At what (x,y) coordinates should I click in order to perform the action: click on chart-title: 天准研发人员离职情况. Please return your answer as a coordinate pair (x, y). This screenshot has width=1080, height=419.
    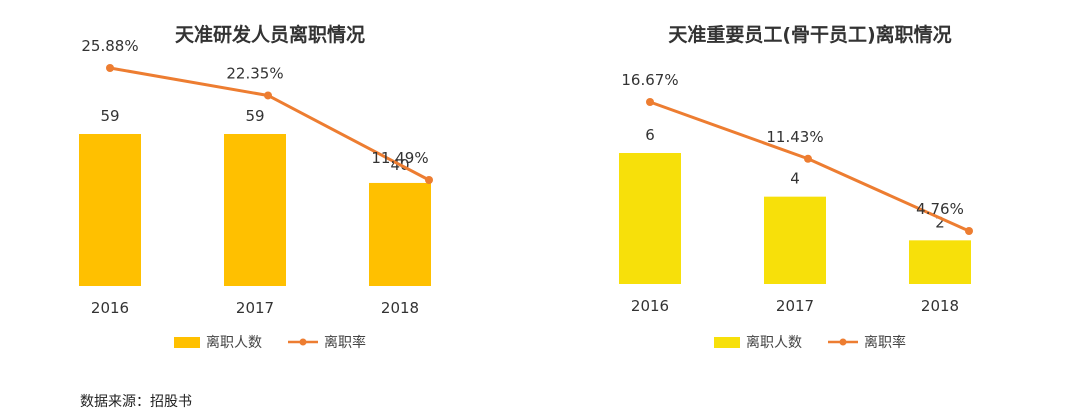
    Looking at the image, I should click on (269, 35).